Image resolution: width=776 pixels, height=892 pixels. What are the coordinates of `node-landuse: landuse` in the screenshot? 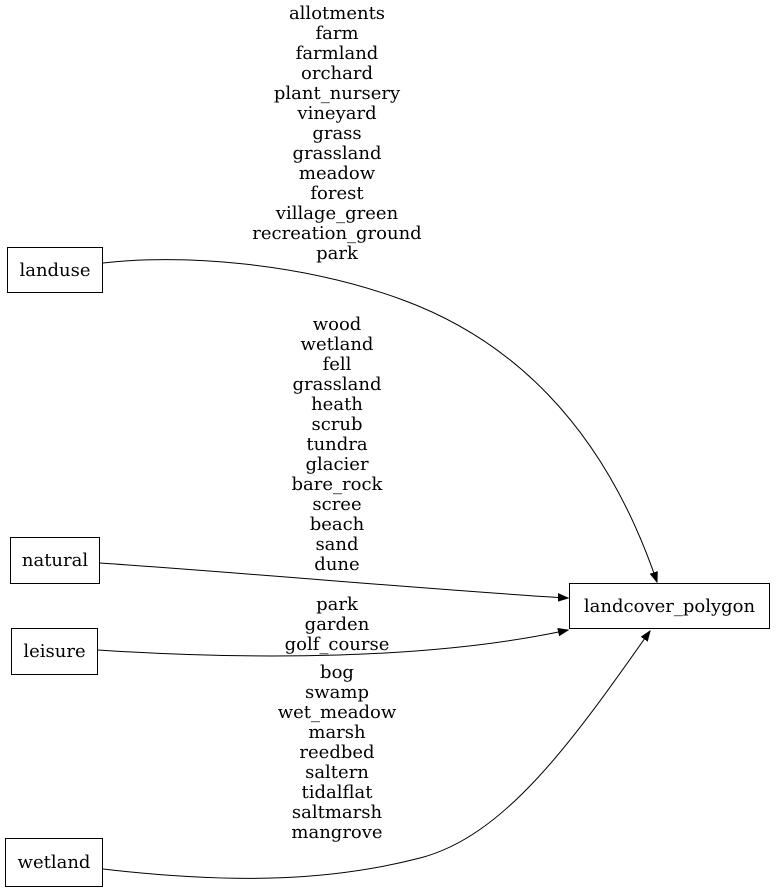 It's located at (55, 270).